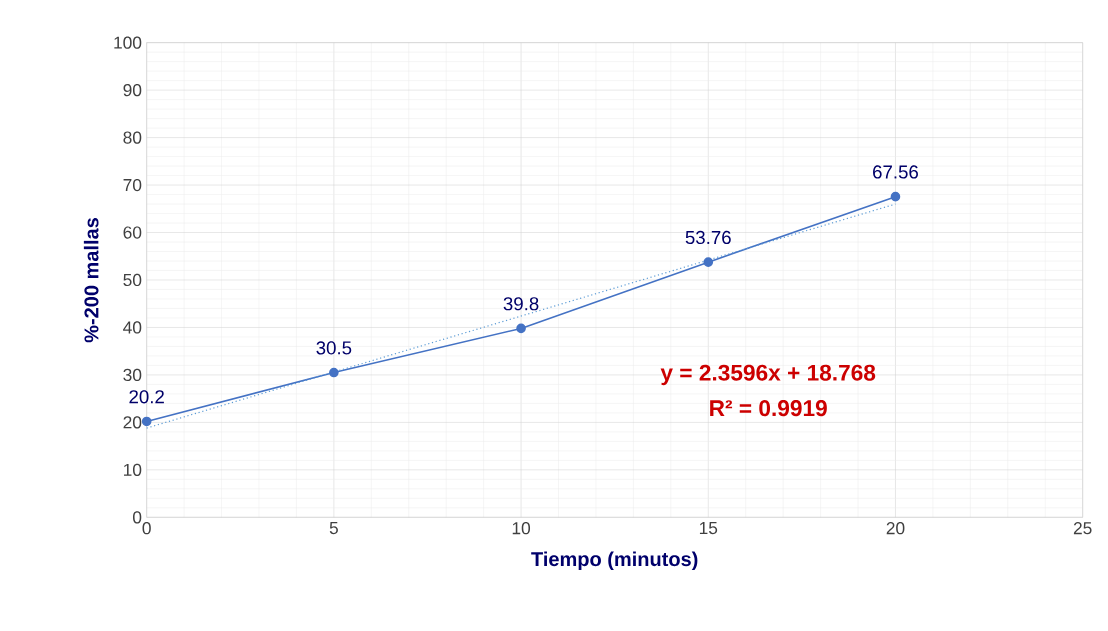 This screenshot has height=631, width=1108. What do you see at coordinates (708, 238) in the screenshot?
I see `data-label: 53.76` at bounding box center [708, 238].